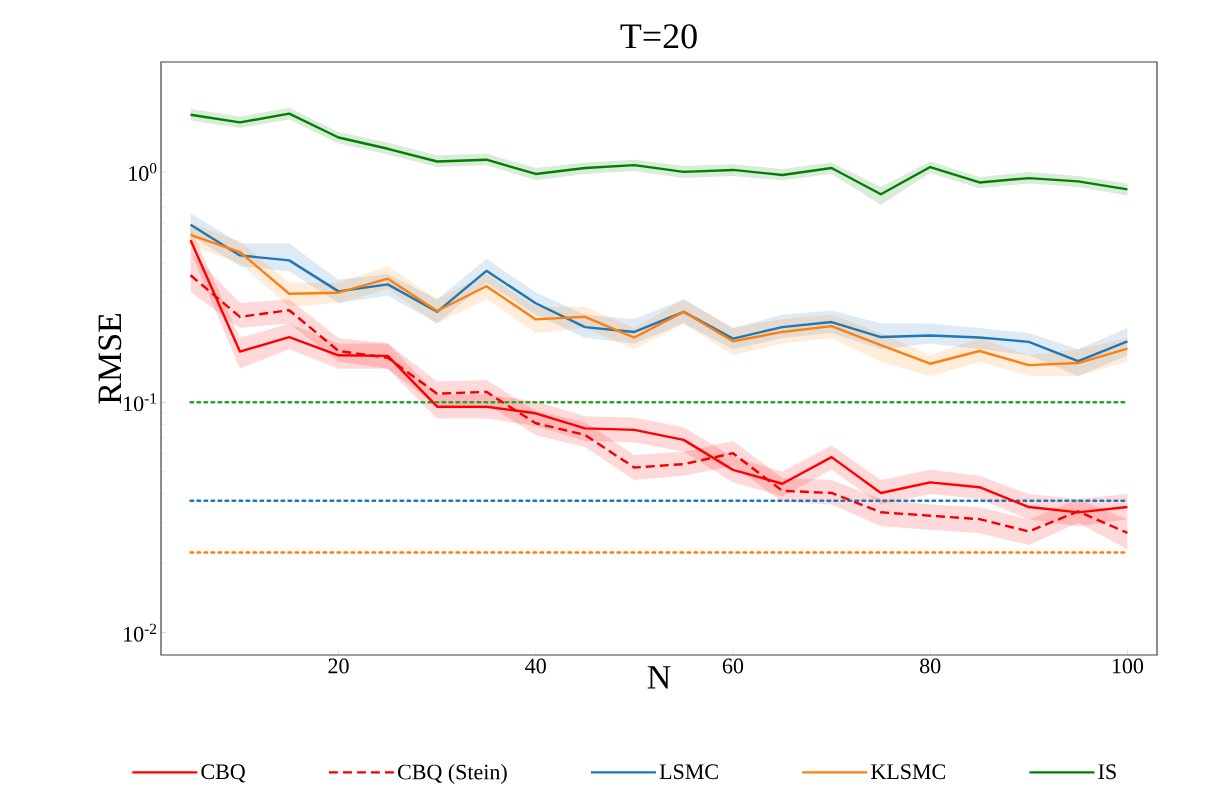 This screenshot has height=789, width=1218. What do you see at coordinates (338, 666) in the screenshot?
I see `x-tick-label: 20` at bounding box center [338, 666].